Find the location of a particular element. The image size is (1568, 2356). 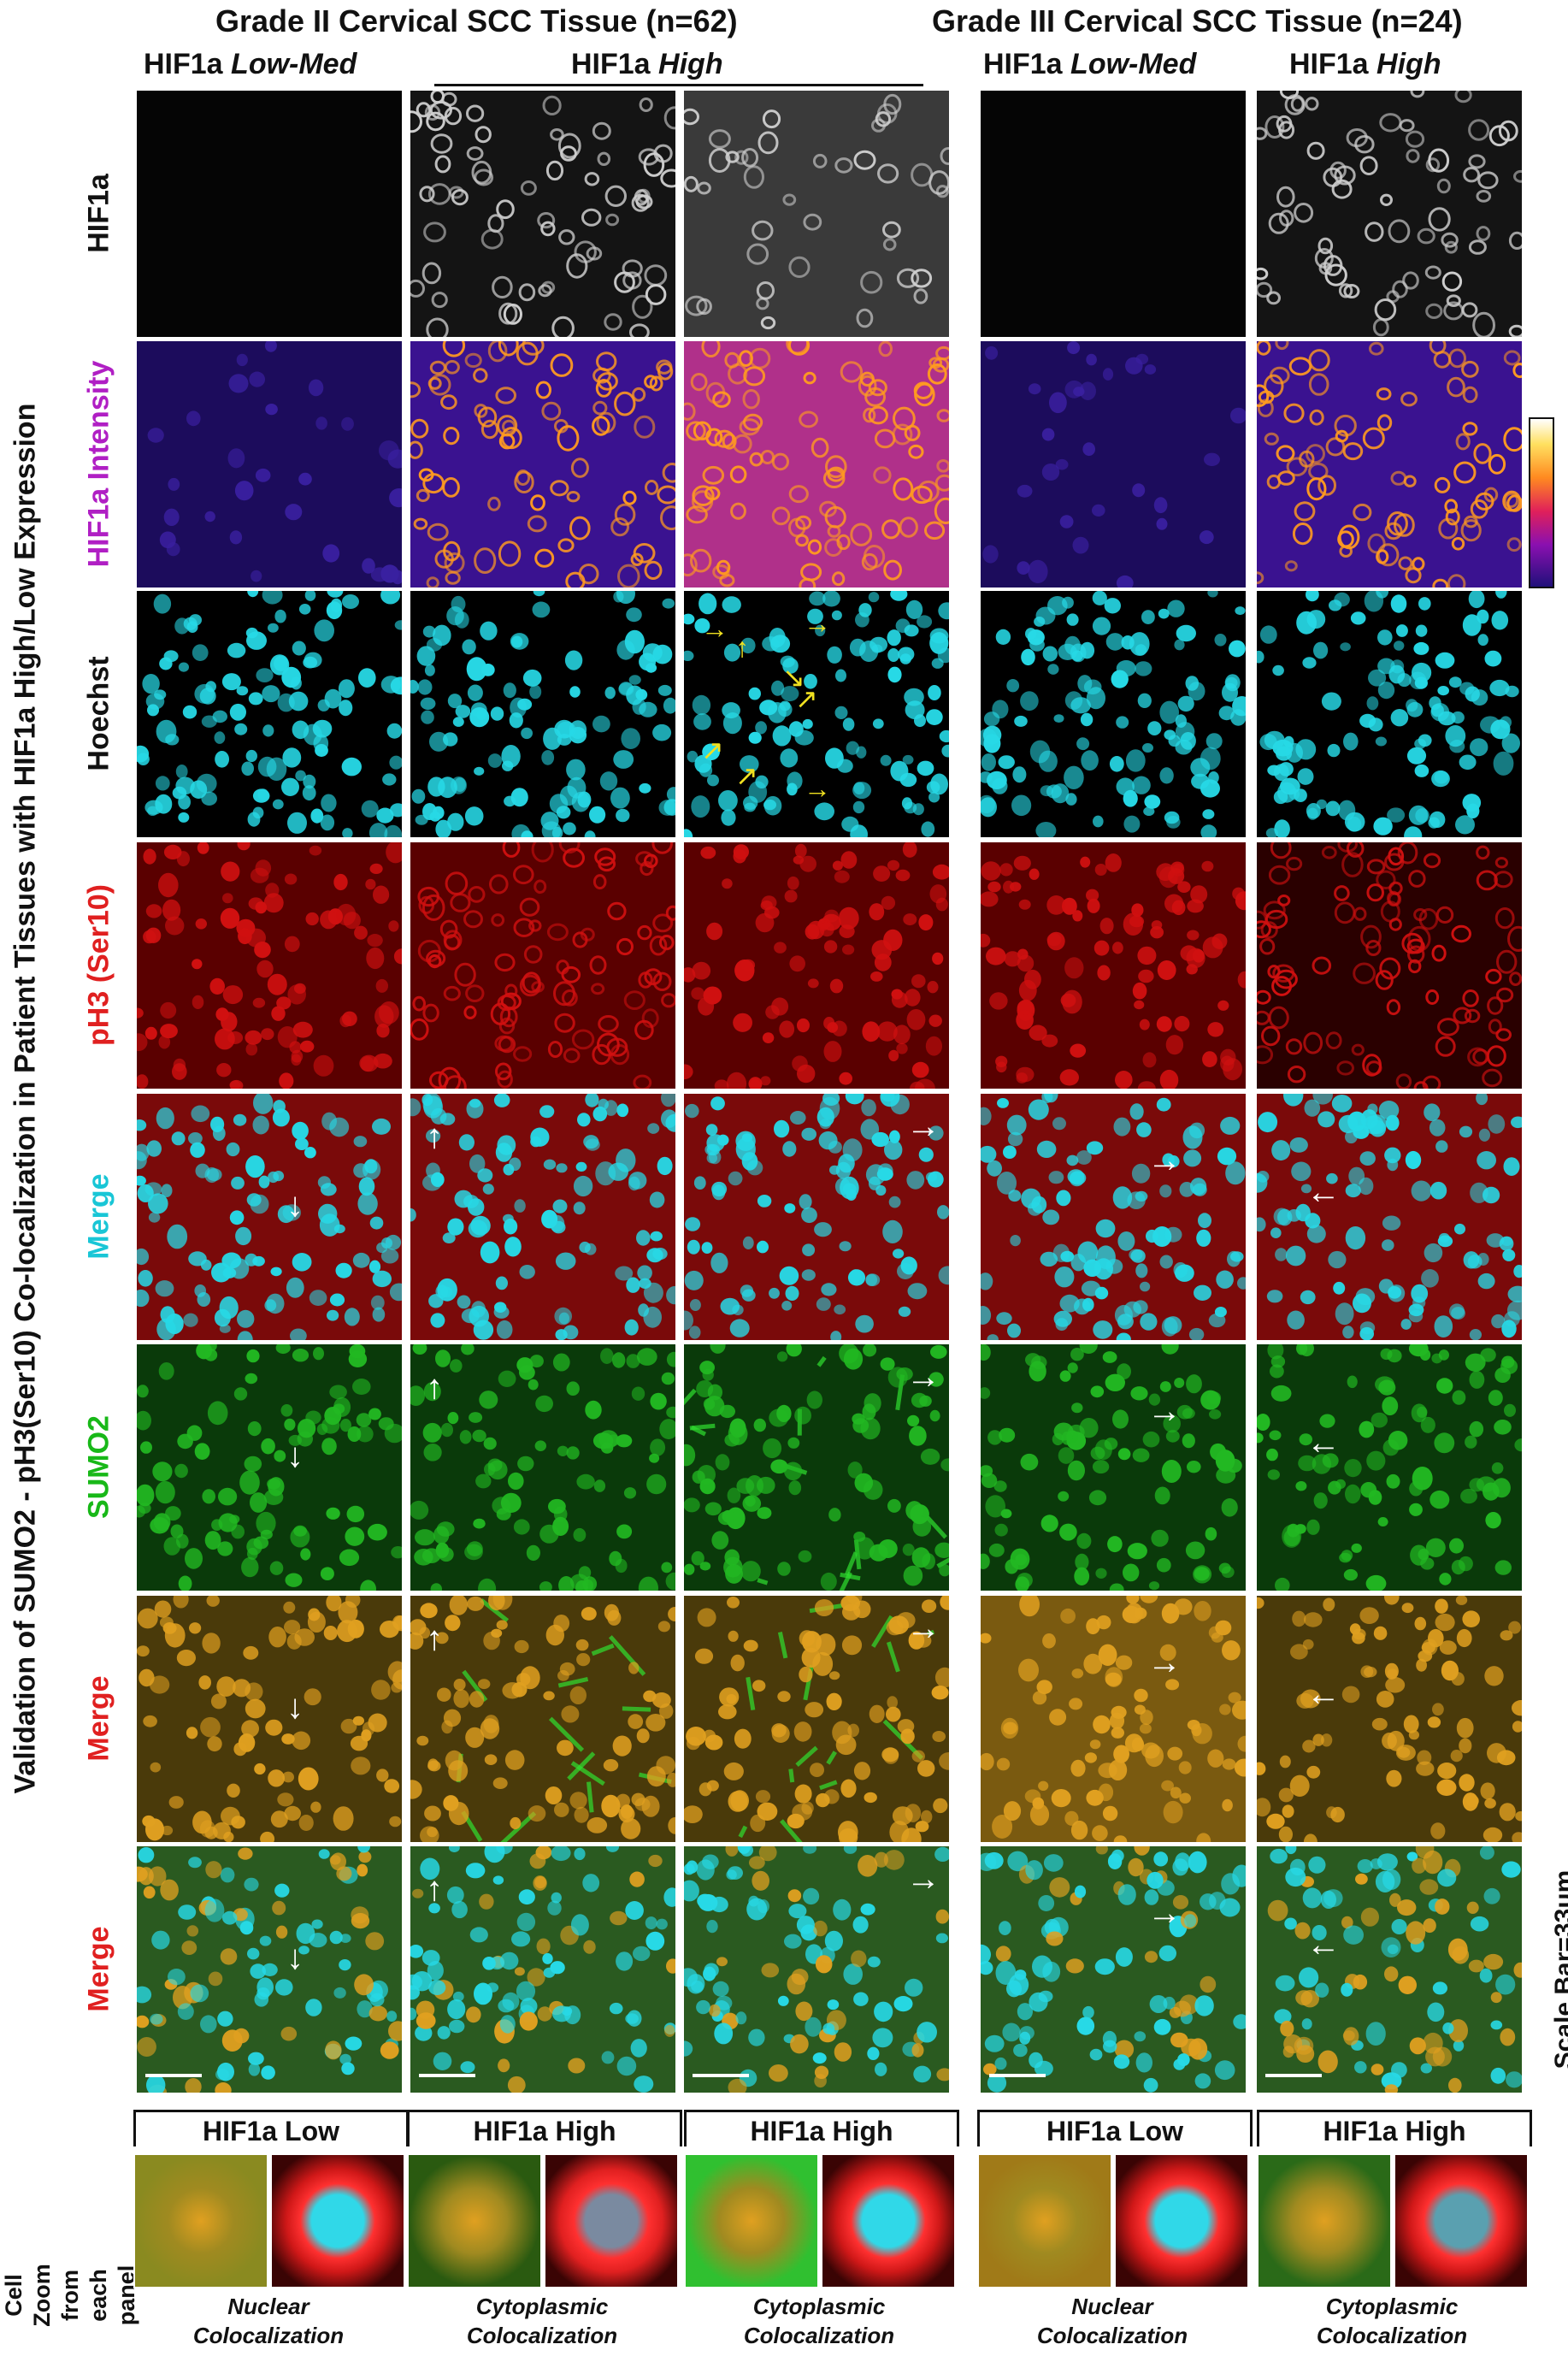

row-label-5: SUMO2 is located at coordinates (98, 1467).